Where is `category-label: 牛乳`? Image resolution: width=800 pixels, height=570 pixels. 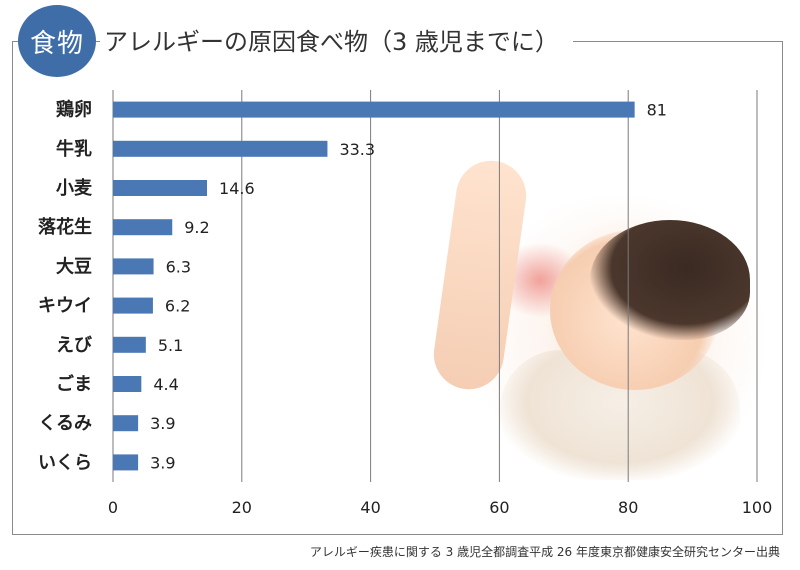
category-label: 牛乳 is located at coordinates (74, 149).